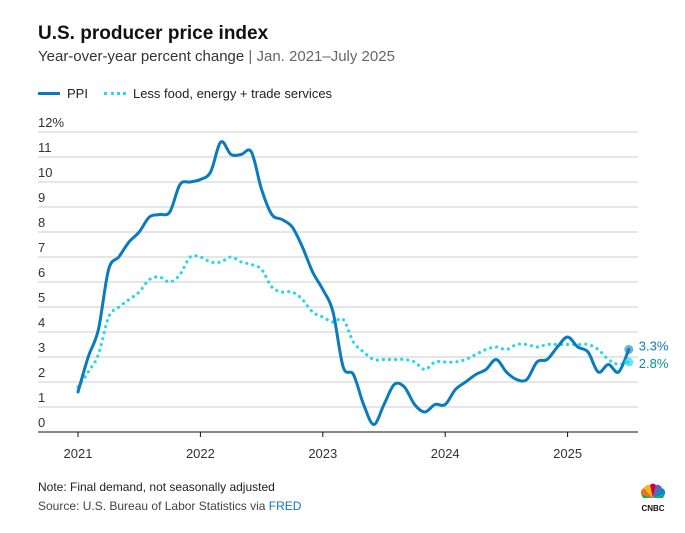 The height and width of the screenshot is (533, 685). What do you see at coordinates (41, 322) in the screenshot?
I see `y-tick-label: 4` at bounding box center [41, 322].